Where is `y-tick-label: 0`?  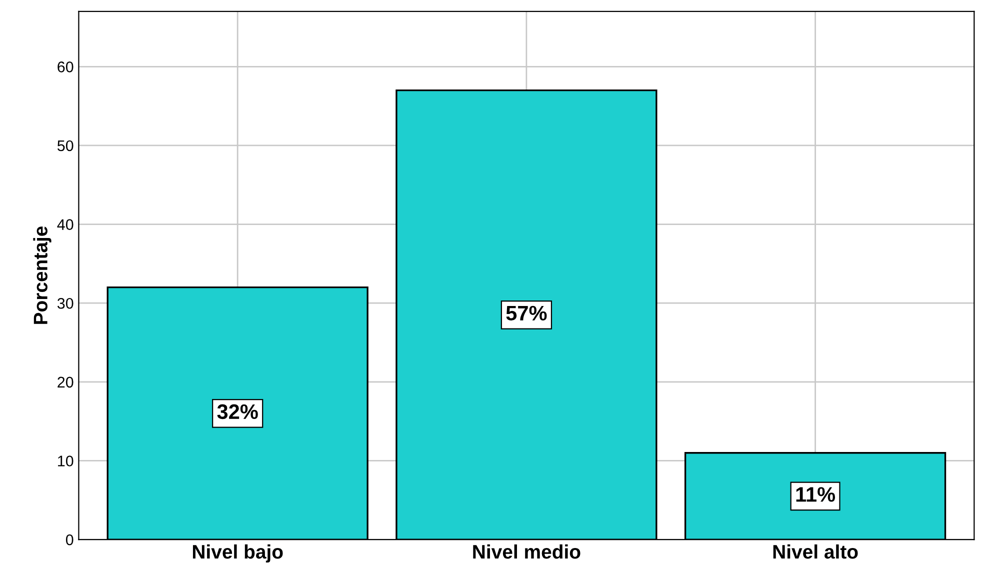
y-tick-label: 0 is located at coordinates (70, 540).